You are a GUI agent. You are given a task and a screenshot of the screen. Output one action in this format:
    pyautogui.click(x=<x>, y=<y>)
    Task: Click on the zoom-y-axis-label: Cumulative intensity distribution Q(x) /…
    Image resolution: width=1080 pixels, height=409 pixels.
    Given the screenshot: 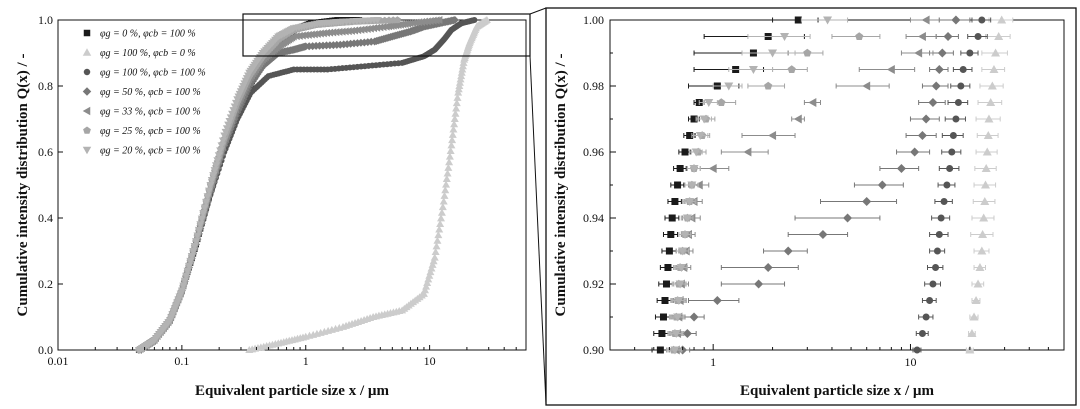 What is the action you would take?
    pyautogui.click(x=561, y=185)
    